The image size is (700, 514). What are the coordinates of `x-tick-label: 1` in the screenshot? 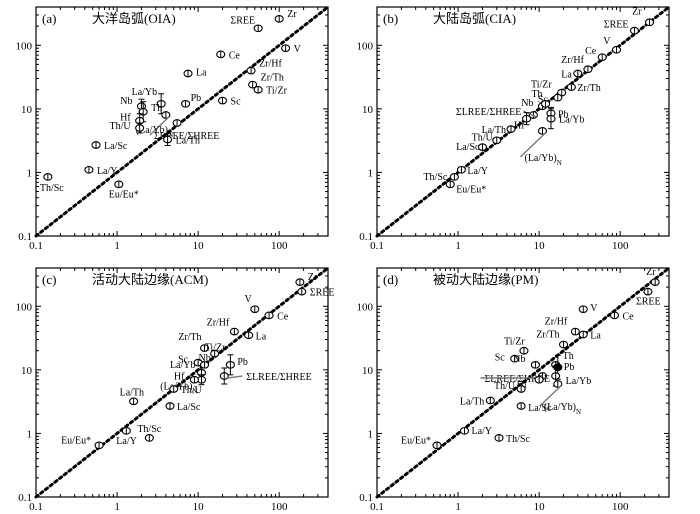 It's located at (458, 507).